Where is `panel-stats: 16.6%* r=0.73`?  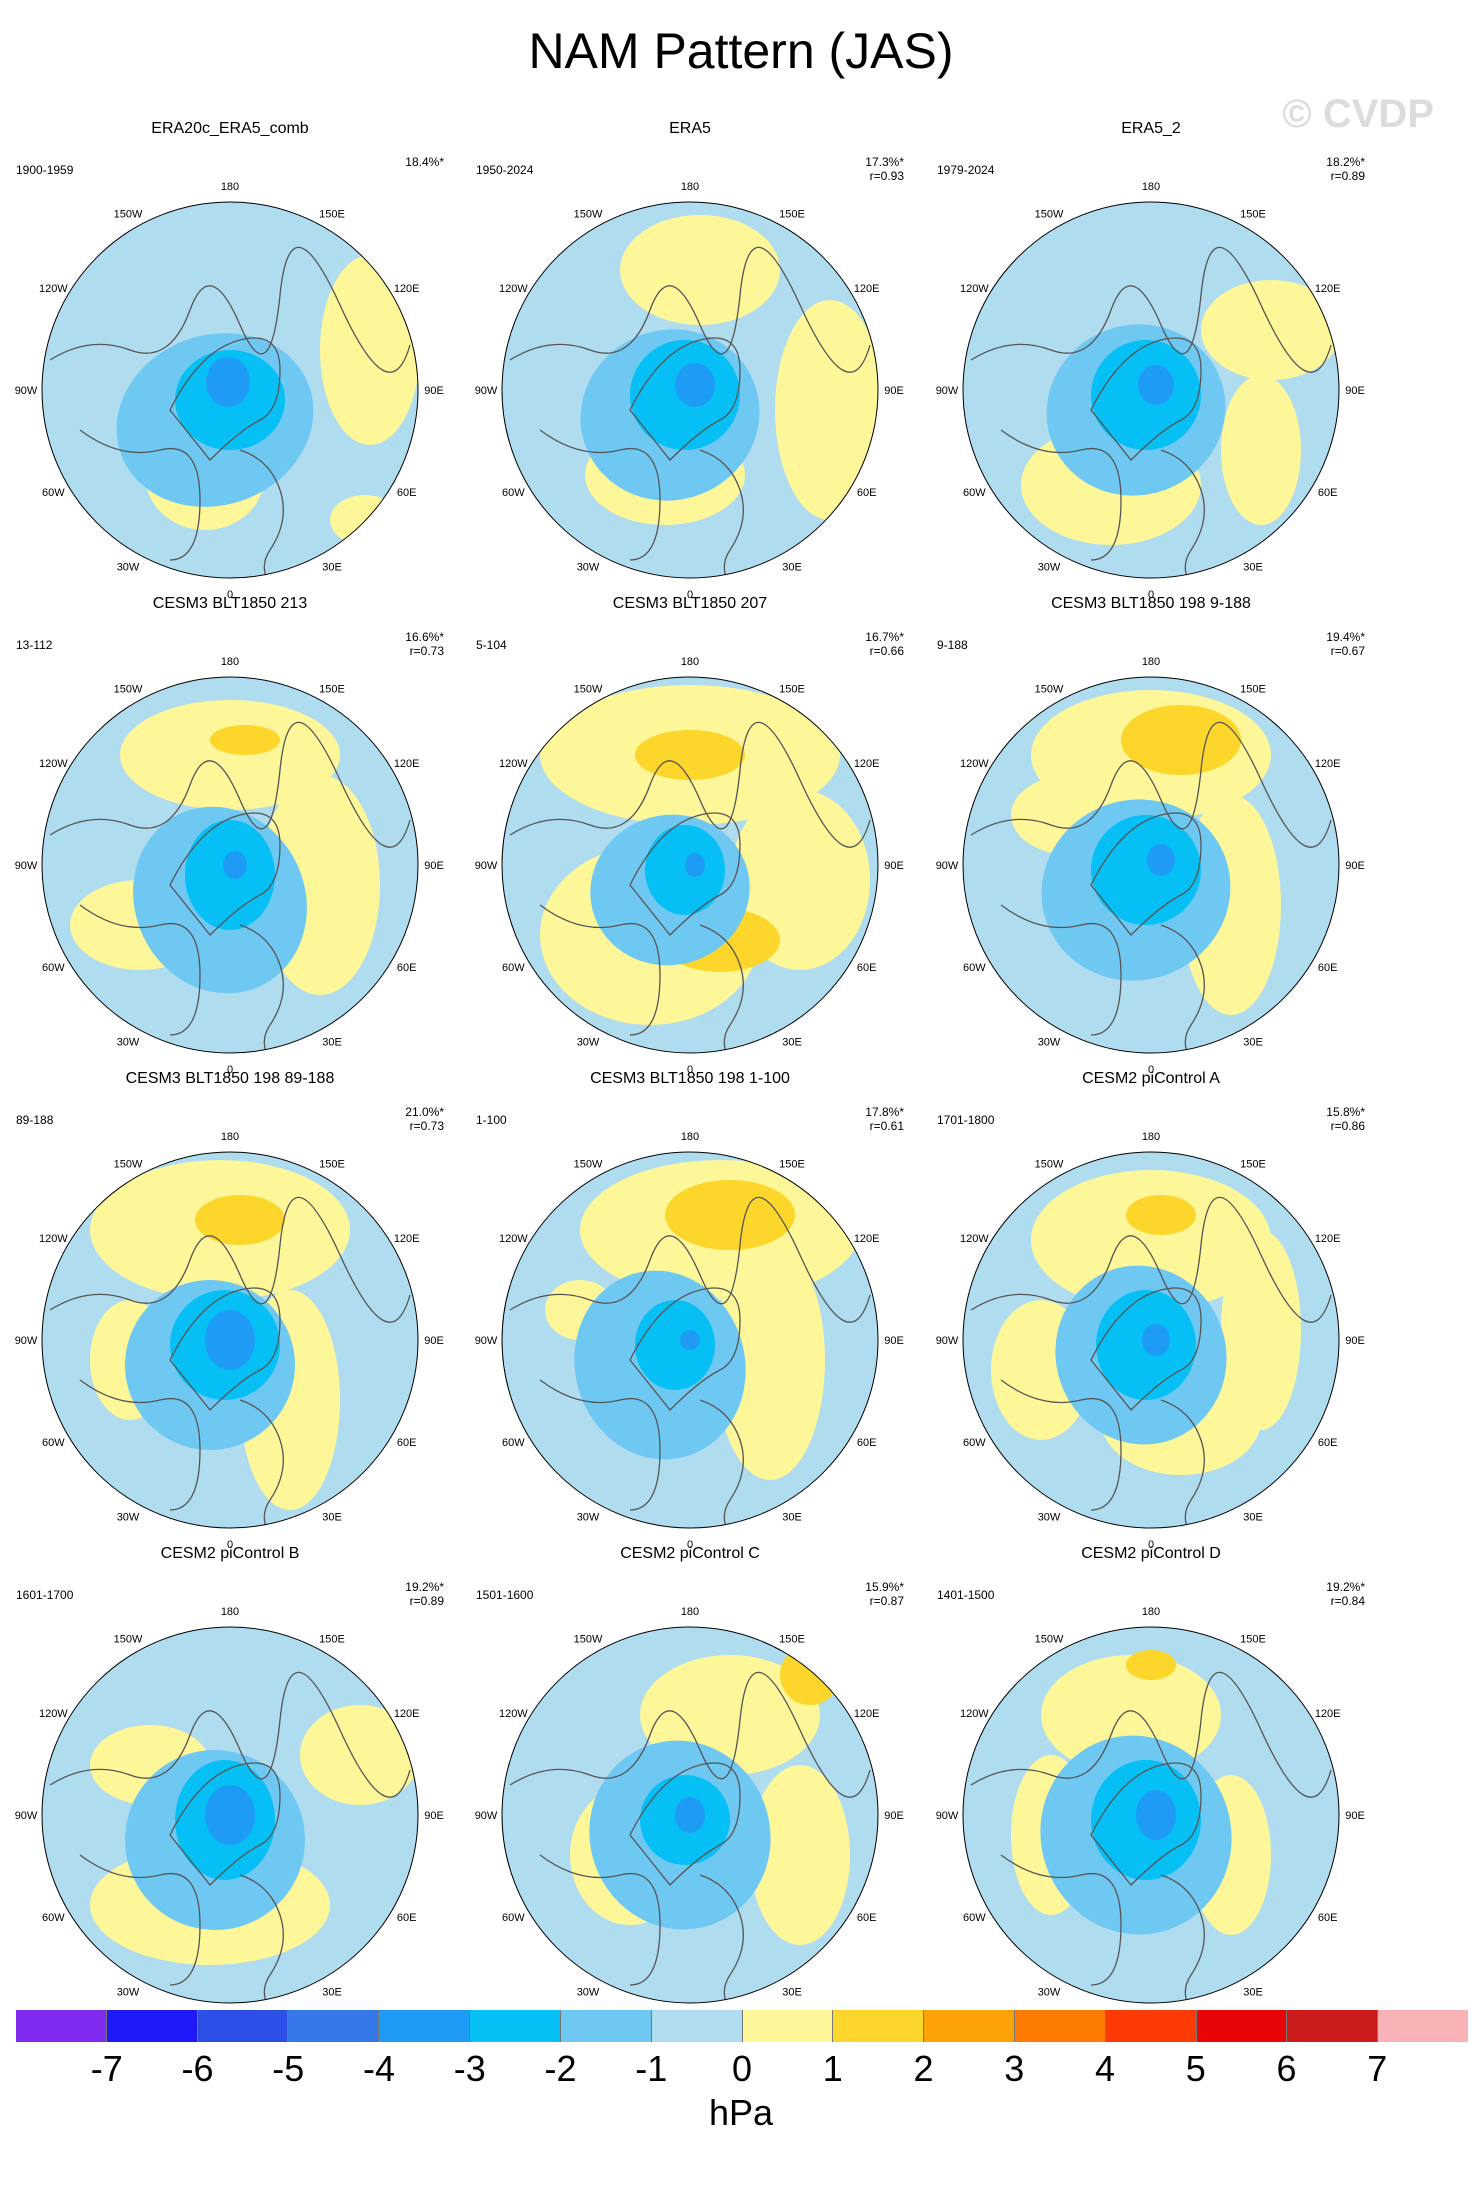 panel-stats: 16.6%* r=0.73 is located at coordinates (424, 644).